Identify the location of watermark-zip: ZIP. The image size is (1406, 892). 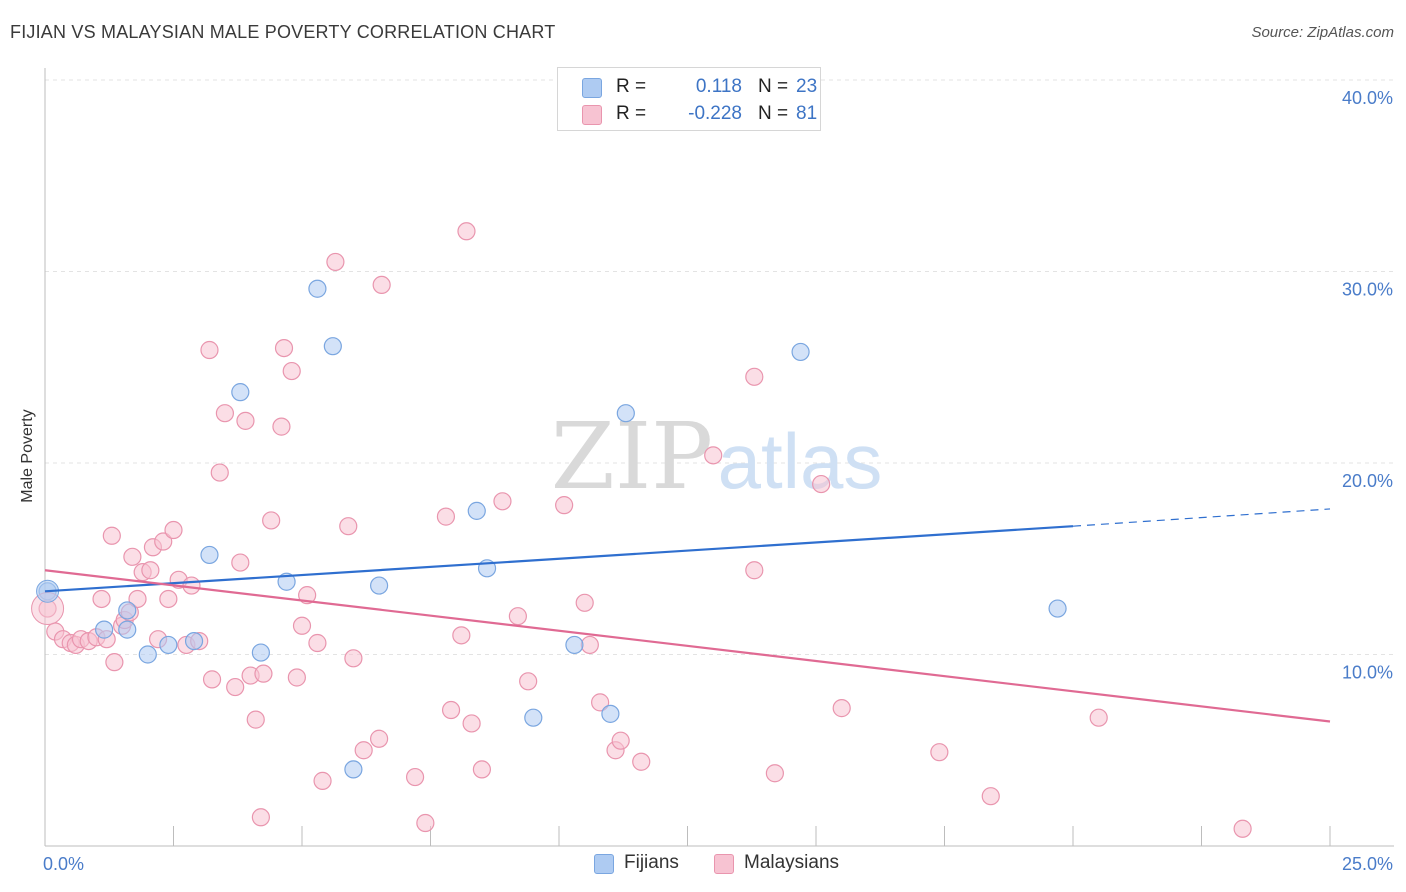
(632, 456).